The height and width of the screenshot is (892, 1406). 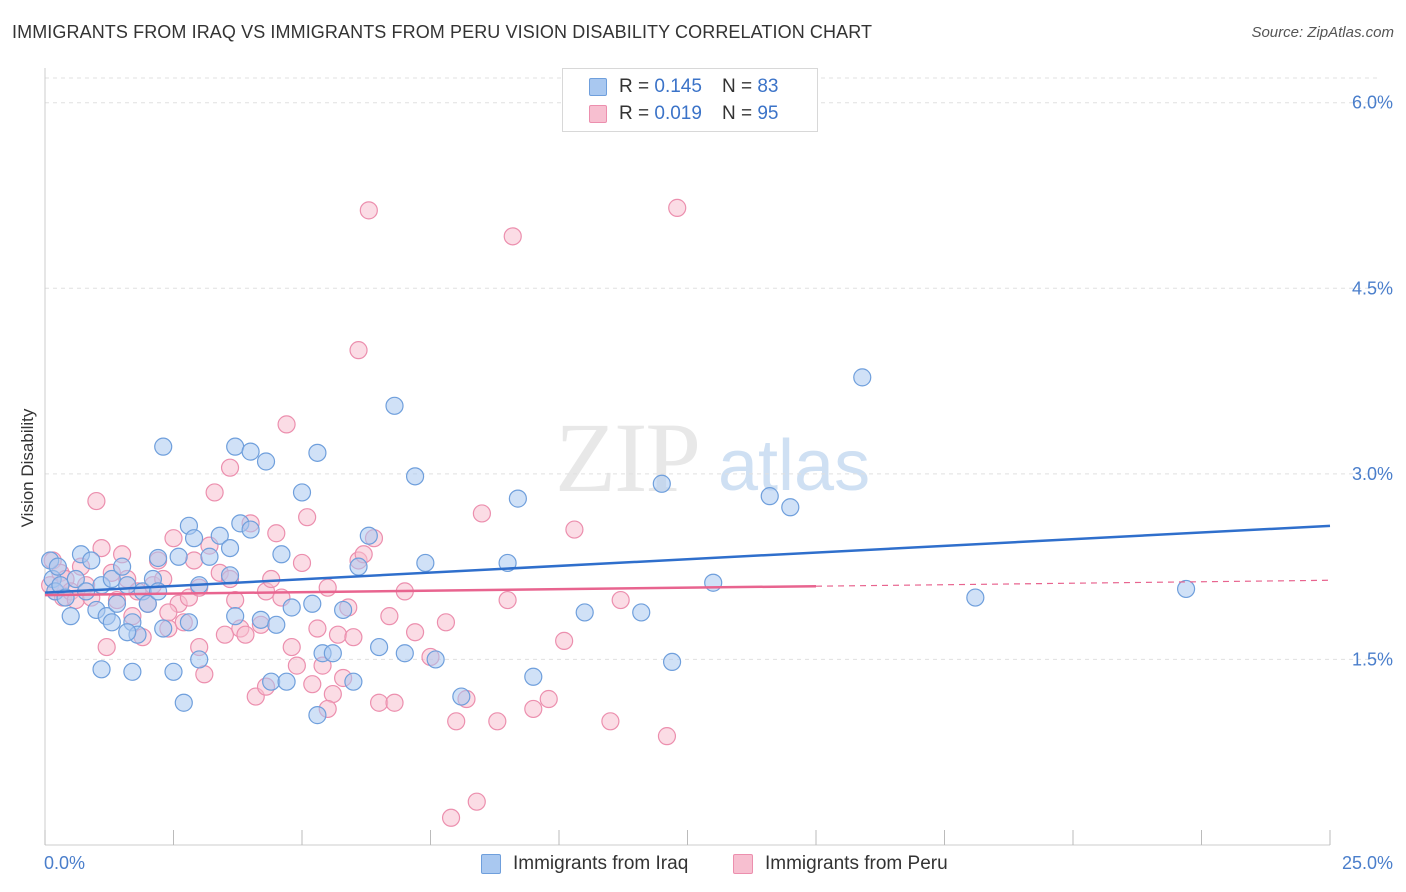 I want to click on legend-iraq-n-value: 83, so click(x=768, y=86).